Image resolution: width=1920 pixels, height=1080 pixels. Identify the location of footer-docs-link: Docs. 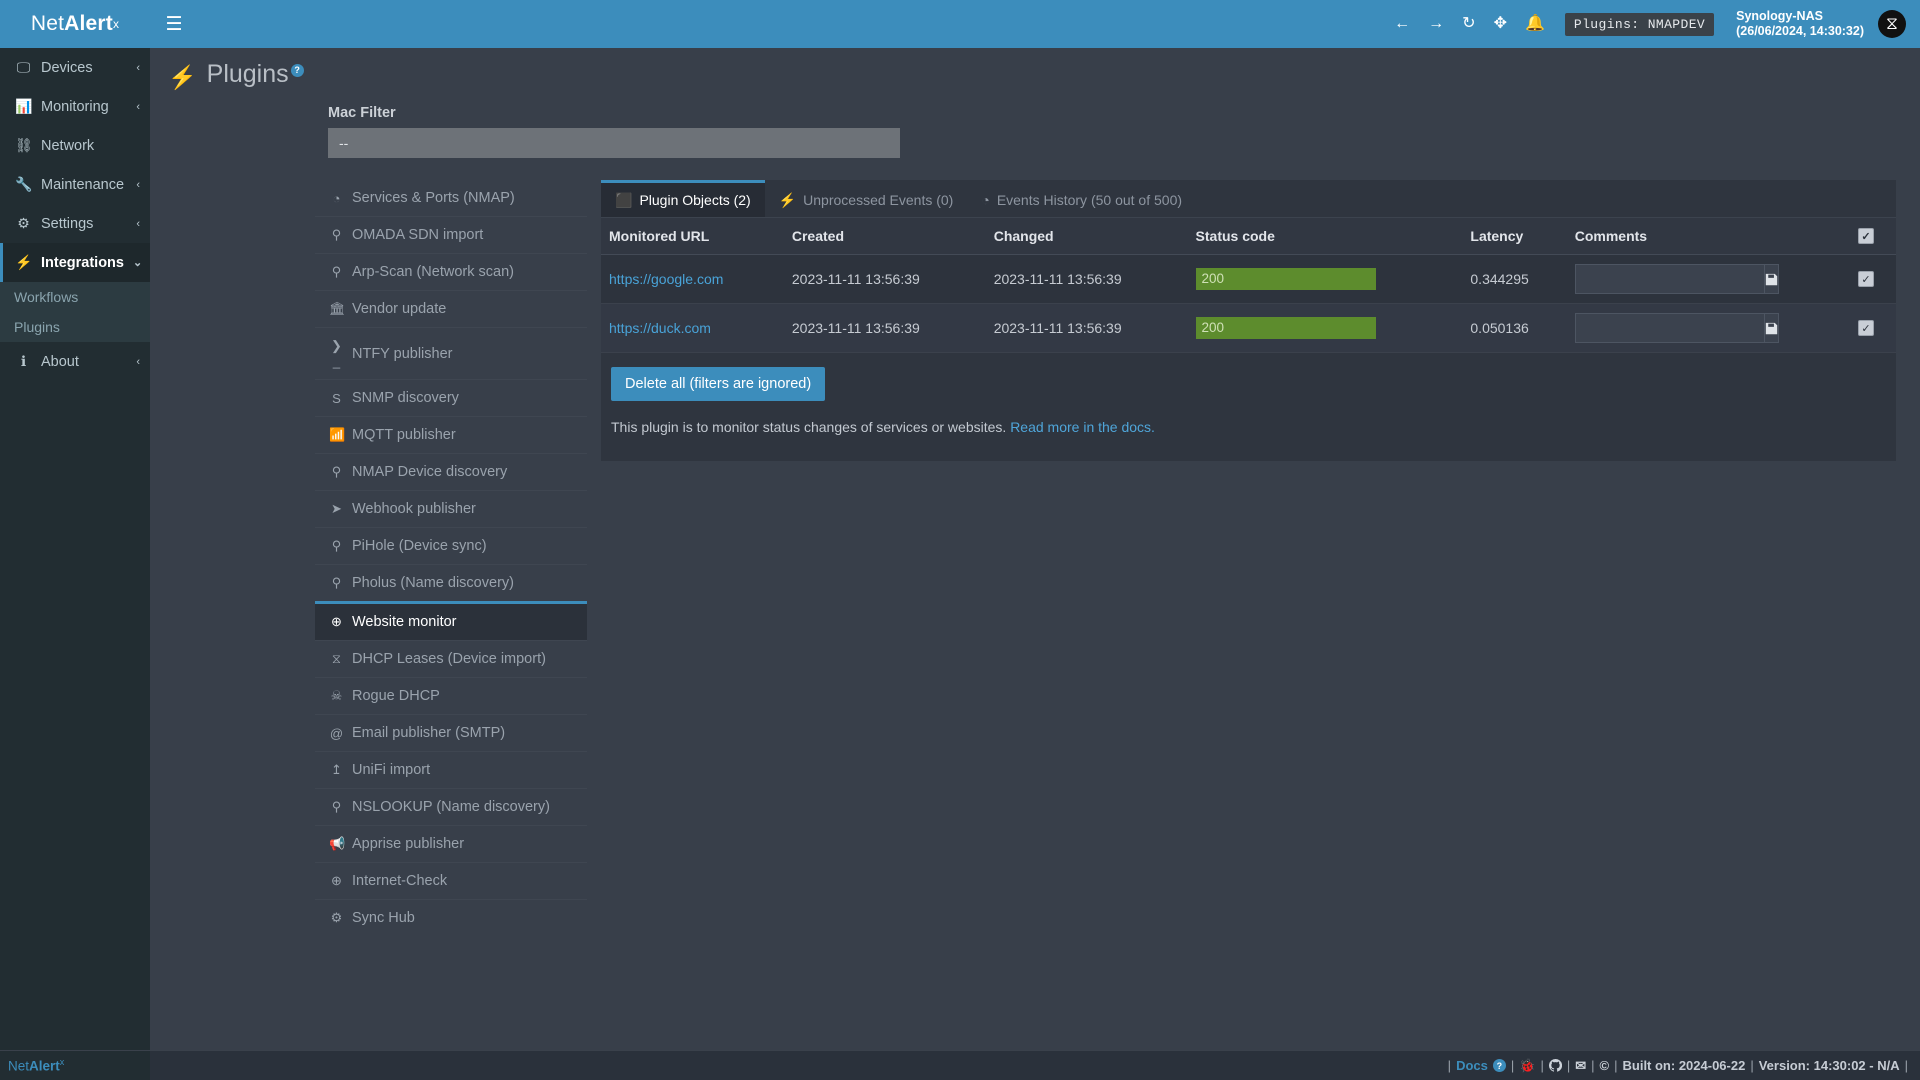
(1472, 1065).